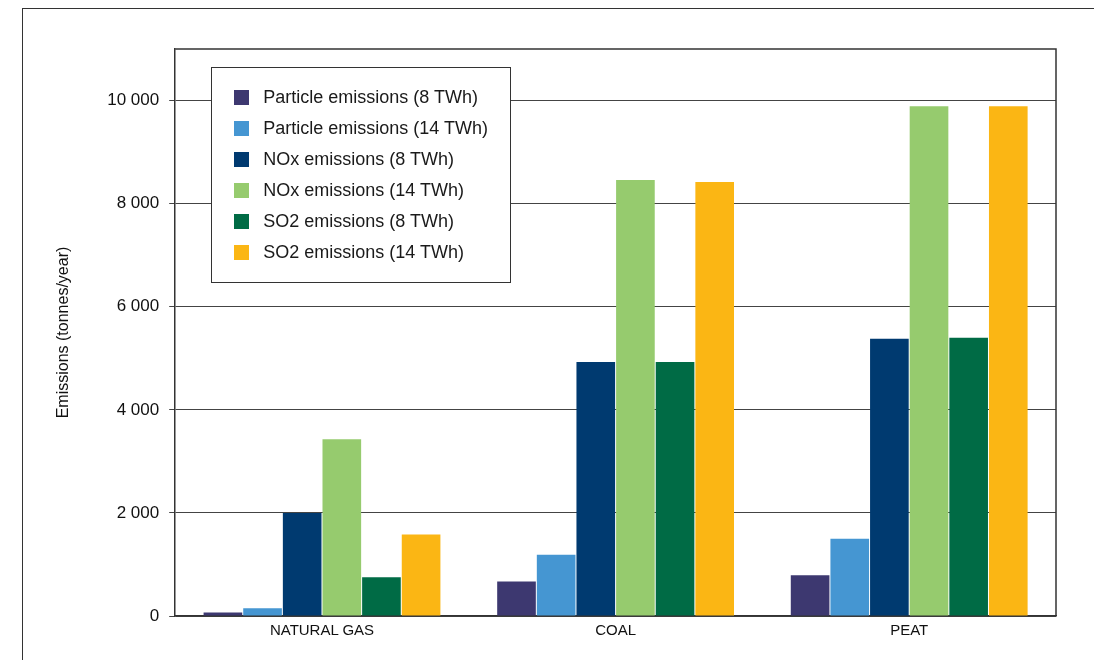 This screenshot has width=1094, height=660. What do you see at coordinates (358, 221) in the screenshot?
I see `legend-label: SO2 emissions (8 TWh)` at bounding box center [358, 221].